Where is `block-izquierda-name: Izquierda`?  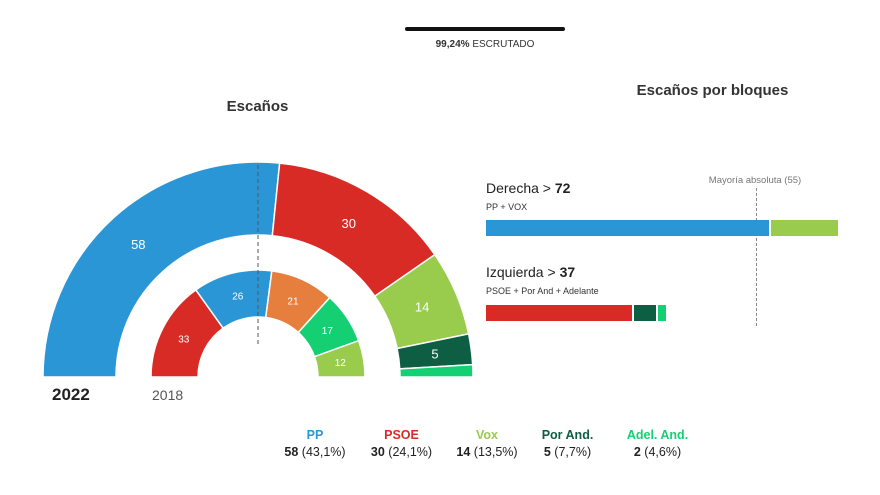 block-izquierda-name: Izquierda is located at coordinates (515, 272).